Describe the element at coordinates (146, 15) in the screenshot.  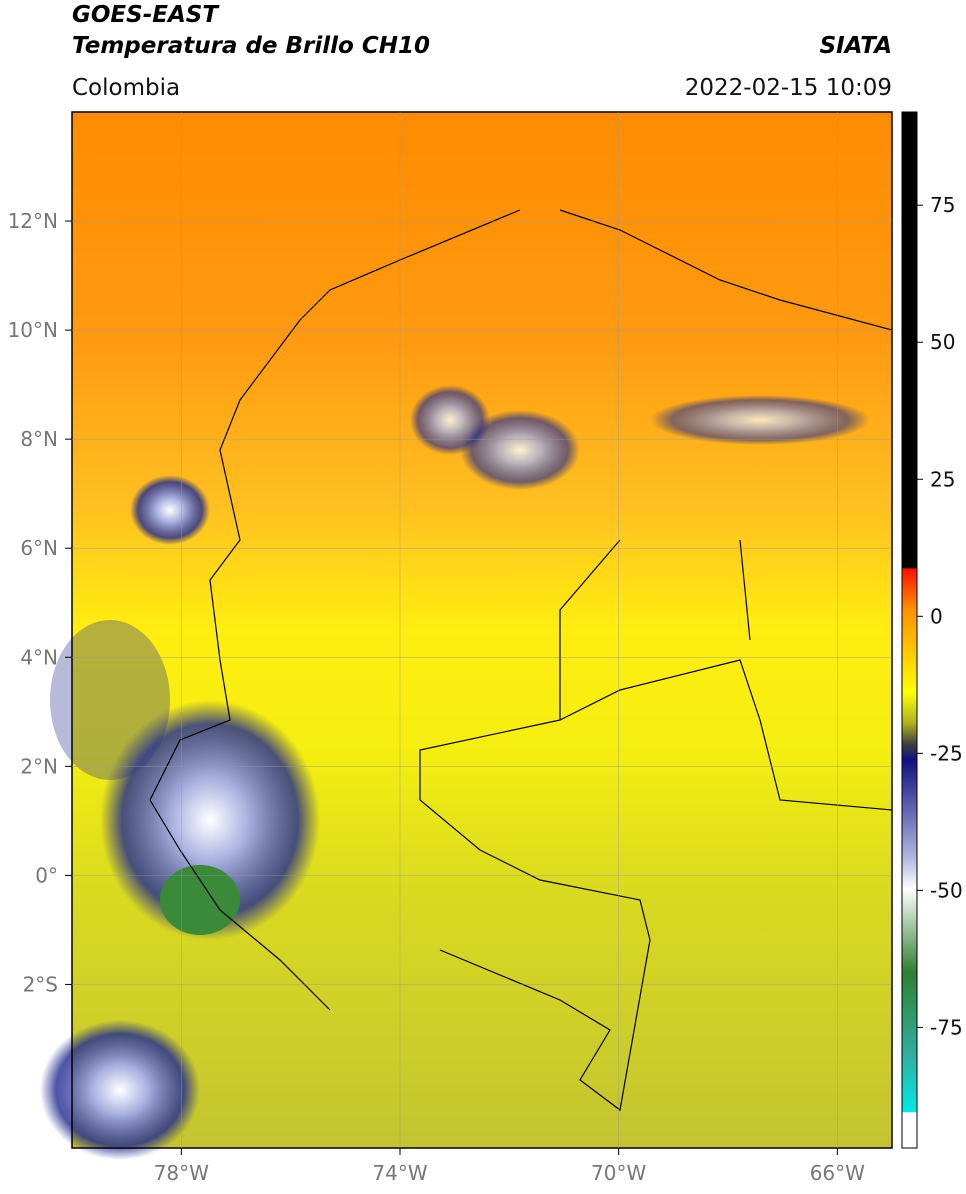
I see `source: GOES-EAST` at that location.